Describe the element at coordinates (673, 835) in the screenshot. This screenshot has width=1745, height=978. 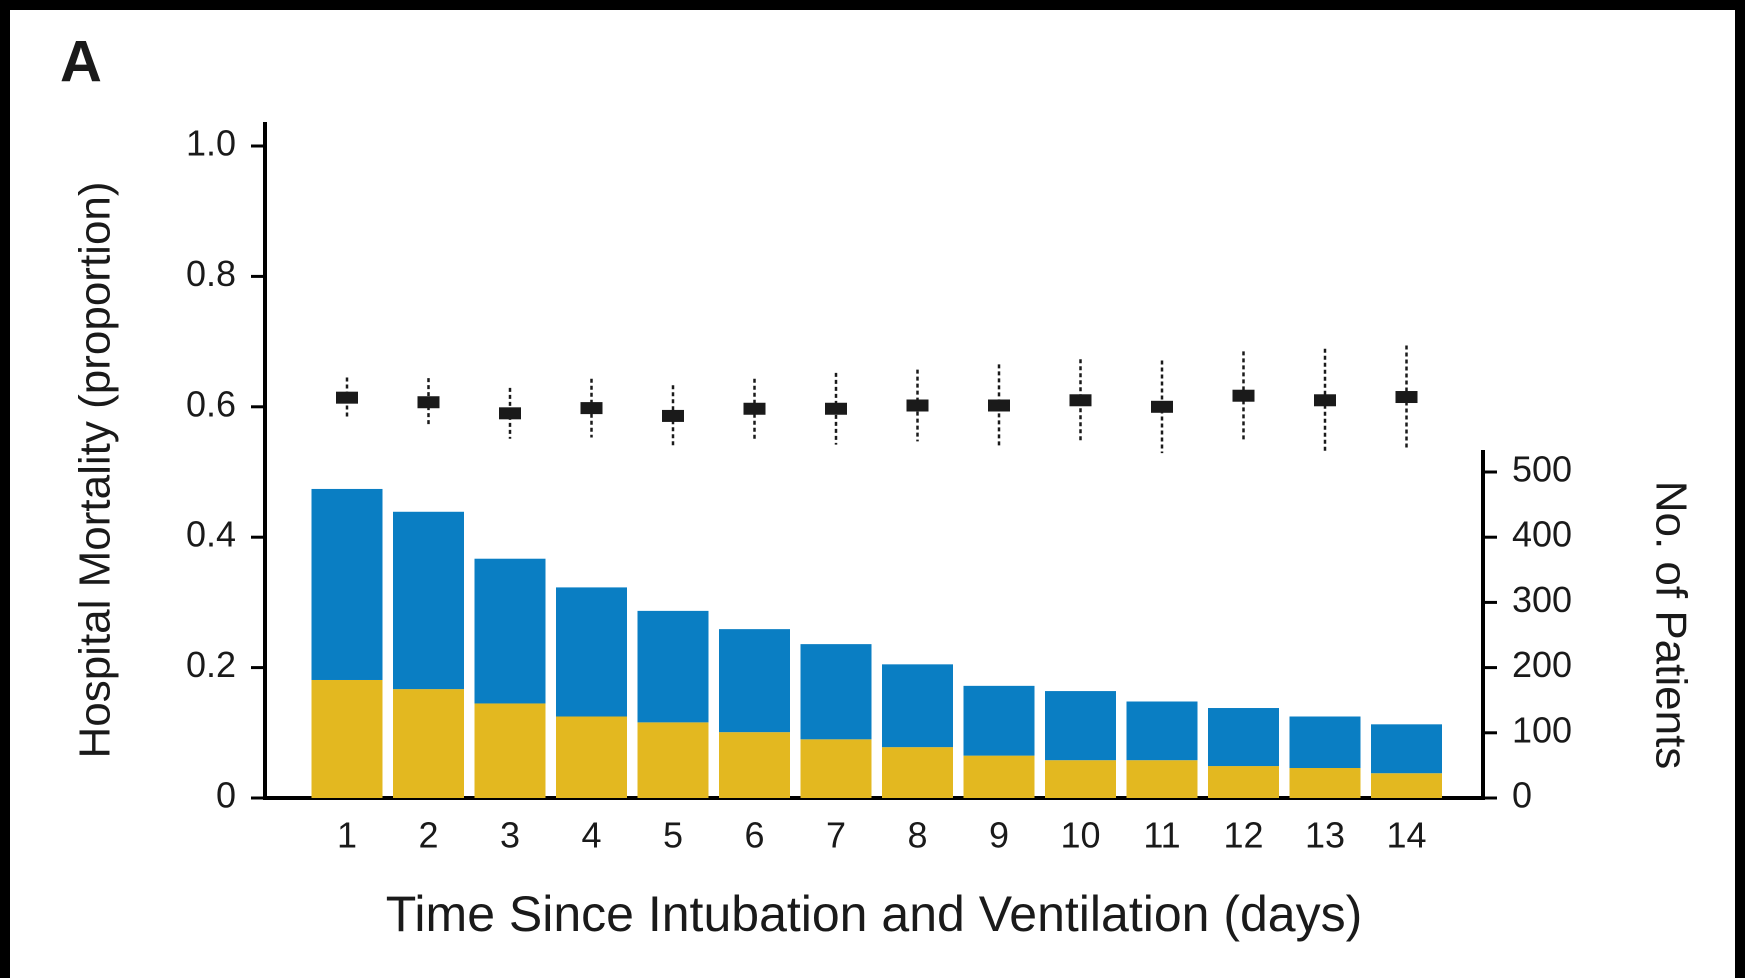
I see `x-tick-label: 5` at that location.